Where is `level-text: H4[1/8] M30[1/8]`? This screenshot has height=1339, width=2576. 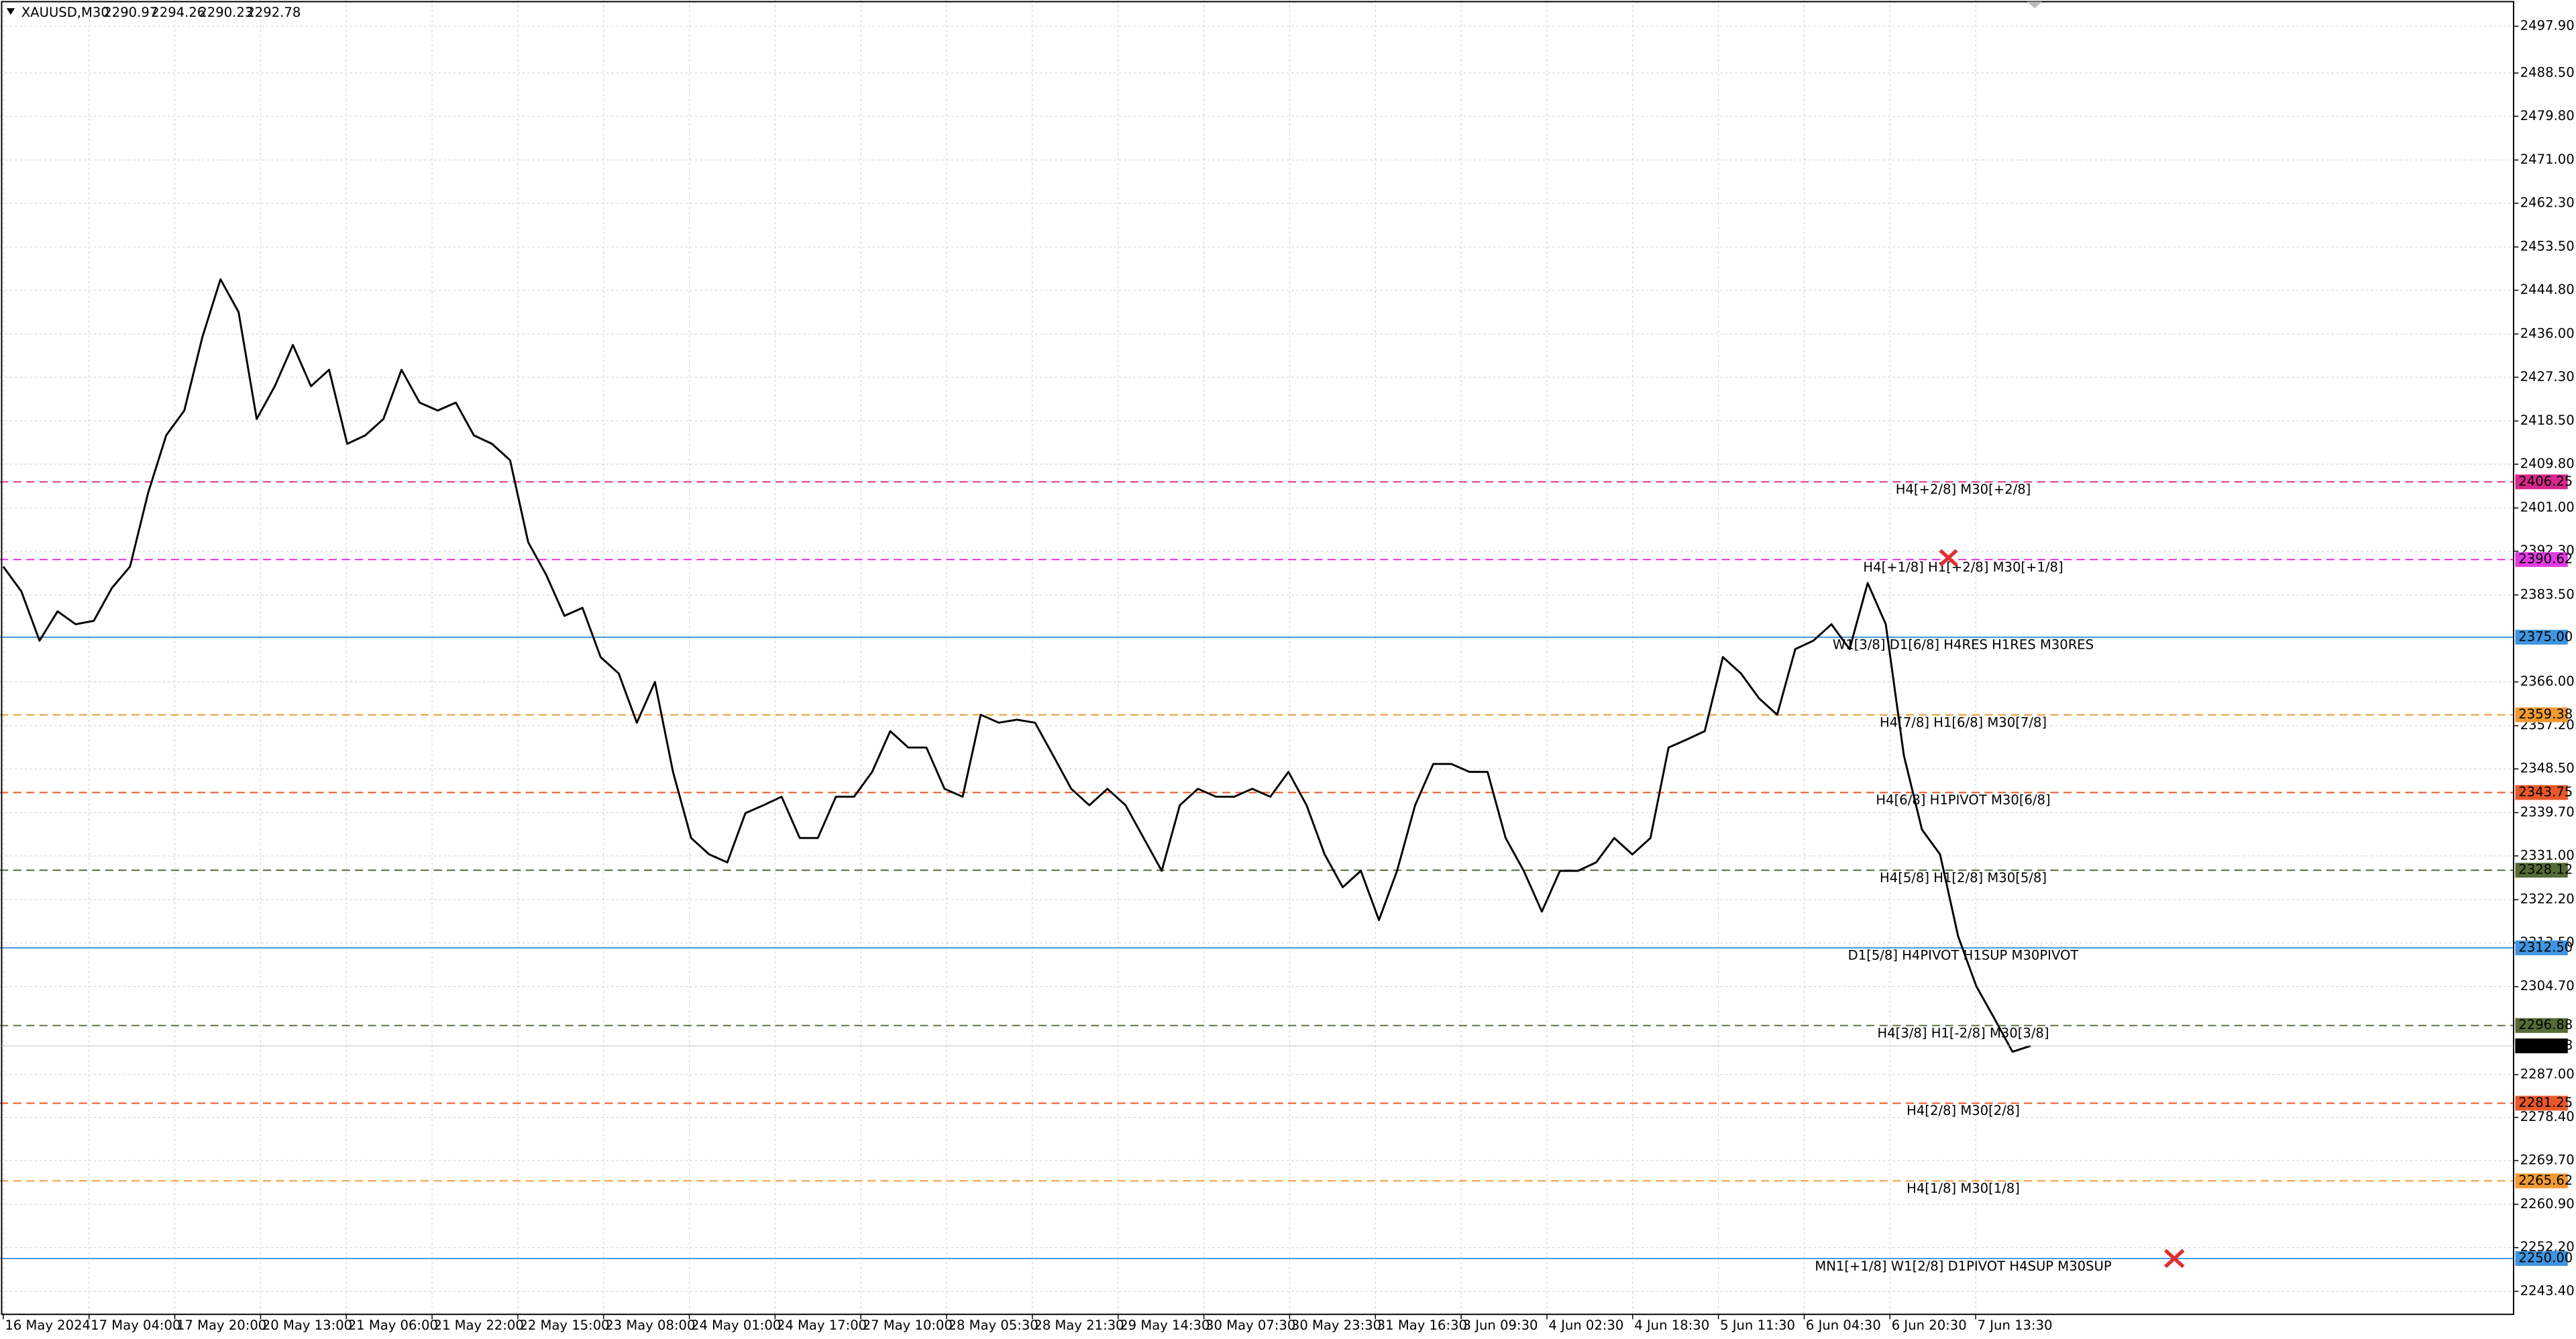 level-text: H4[1/8] M30[1/8] is located at coordinates (1963, 1188).